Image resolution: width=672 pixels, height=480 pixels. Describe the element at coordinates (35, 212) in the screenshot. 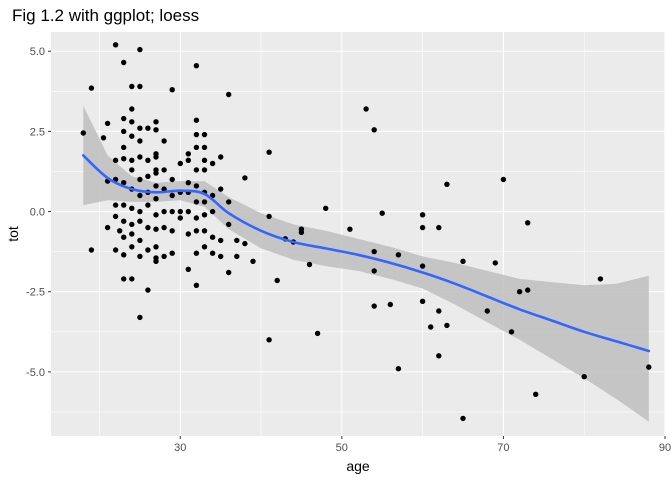

I see `y-axis-tick-labels: 5.0 2.5 0.0 -2.5 -5.0` at that location.